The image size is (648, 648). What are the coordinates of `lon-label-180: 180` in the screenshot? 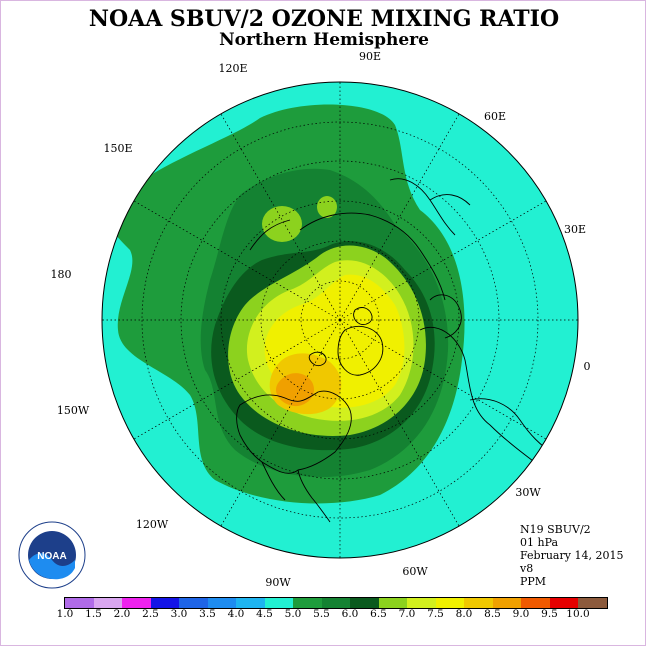 It's located at (61, 274).